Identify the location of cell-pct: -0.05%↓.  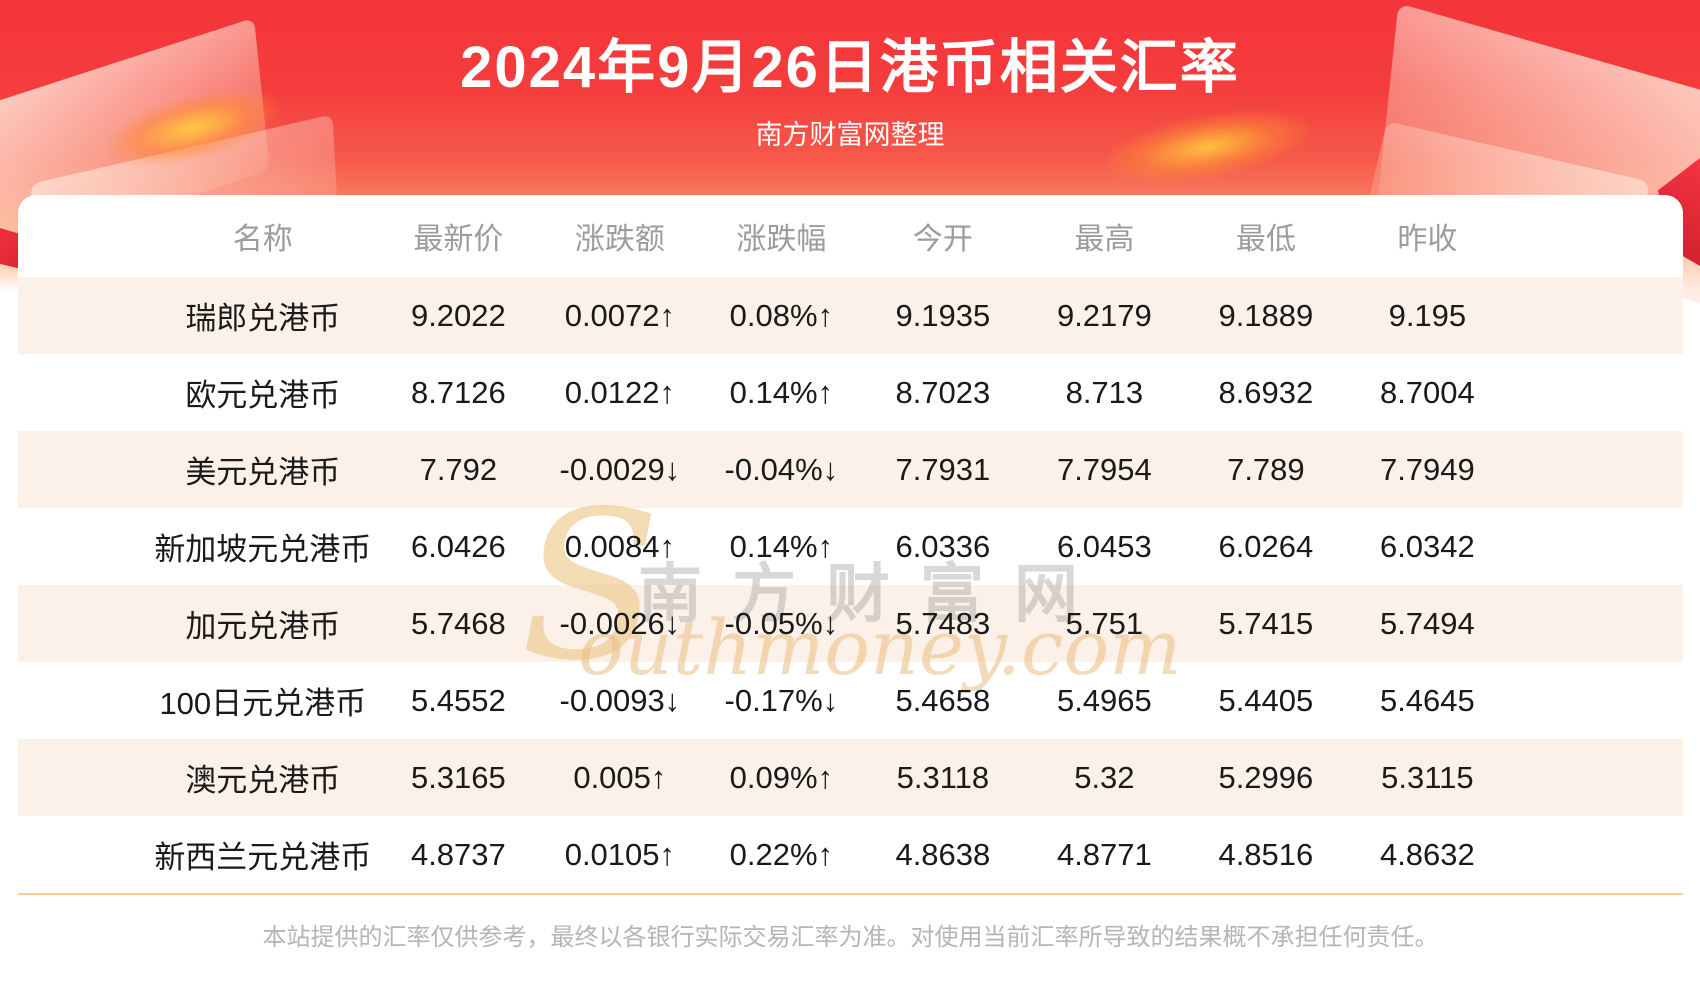
(781, 623).